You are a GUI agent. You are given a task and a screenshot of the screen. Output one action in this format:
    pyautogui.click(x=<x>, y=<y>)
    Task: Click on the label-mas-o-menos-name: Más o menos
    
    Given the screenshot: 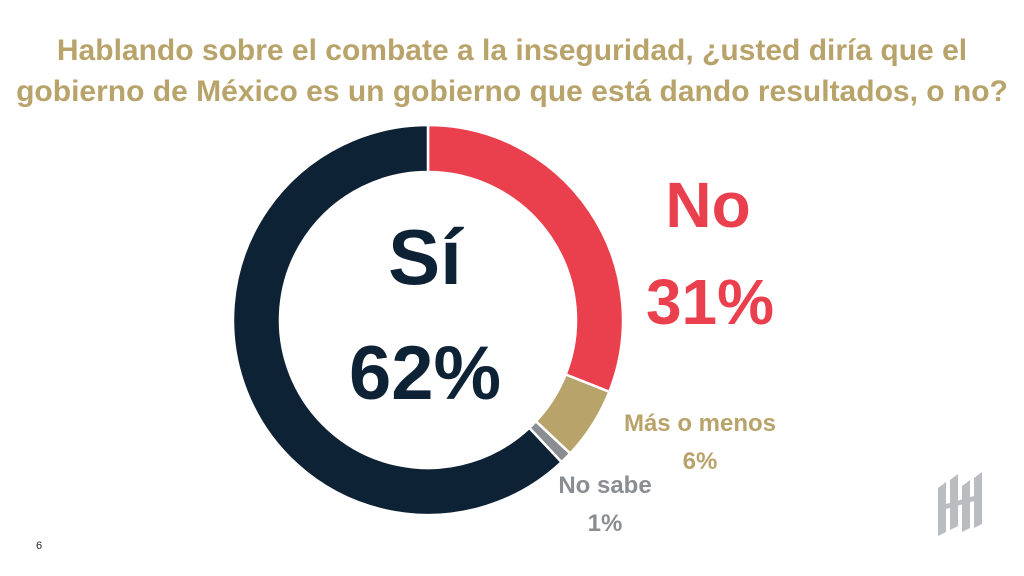 What is the action you would take?
    pyautogui.click(x=700, y=423)
    